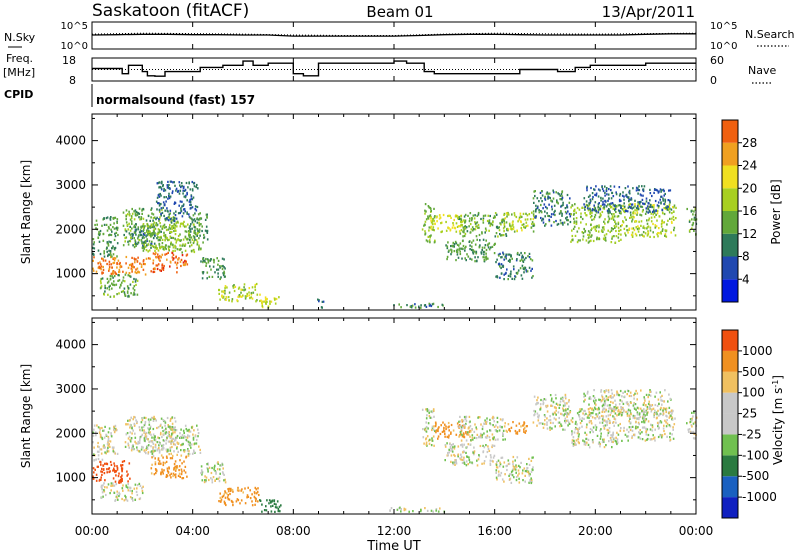  Describe the element at coordinates (74, 26) in the screenshot. I see `nsky-top-tick: 10^5` at that location.